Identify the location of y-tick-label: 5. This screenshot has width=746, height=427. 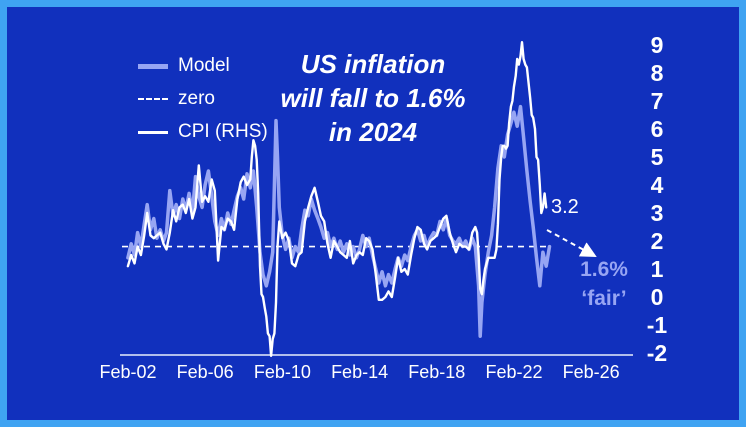
(657, 157).